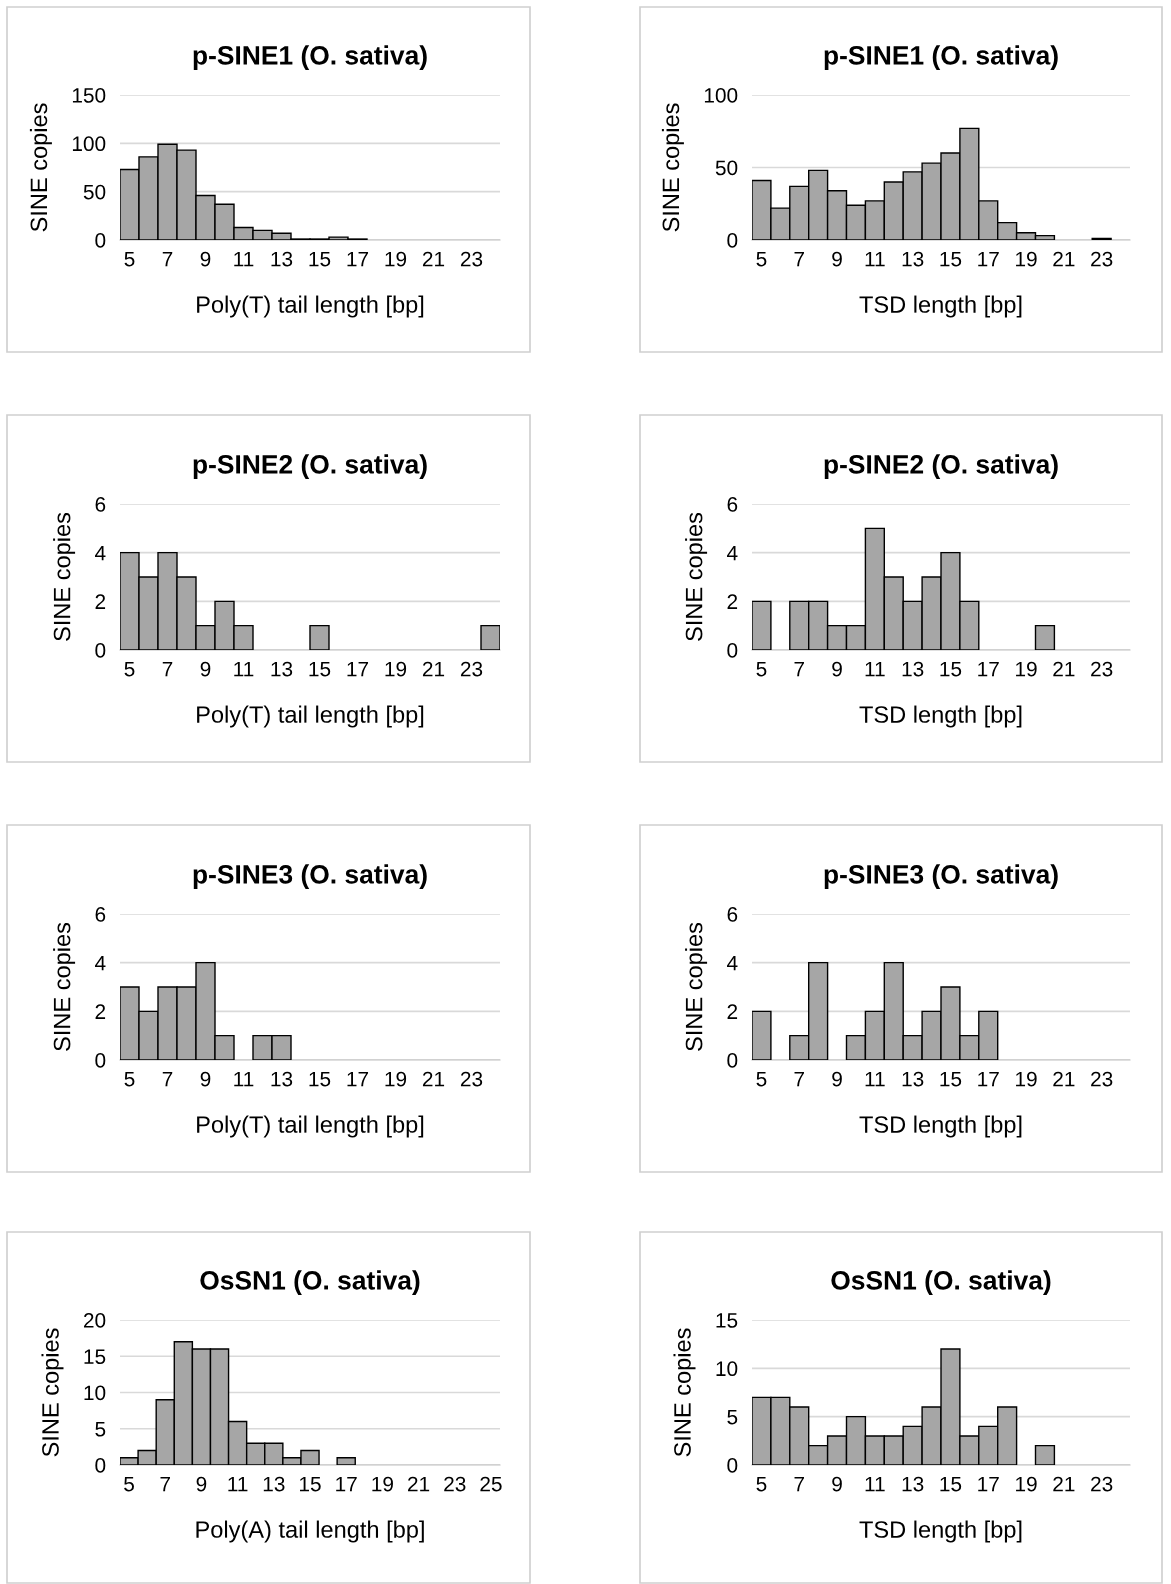 This screenshot has width=1171, height=1584. I want to click on x-tick-label: 25, so click(491, 1484).